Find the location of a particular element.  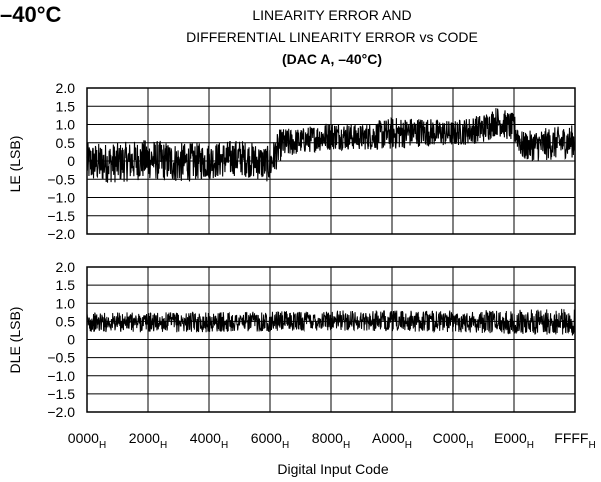

x-tick-label: E000H is located at coordinates (514, 440).